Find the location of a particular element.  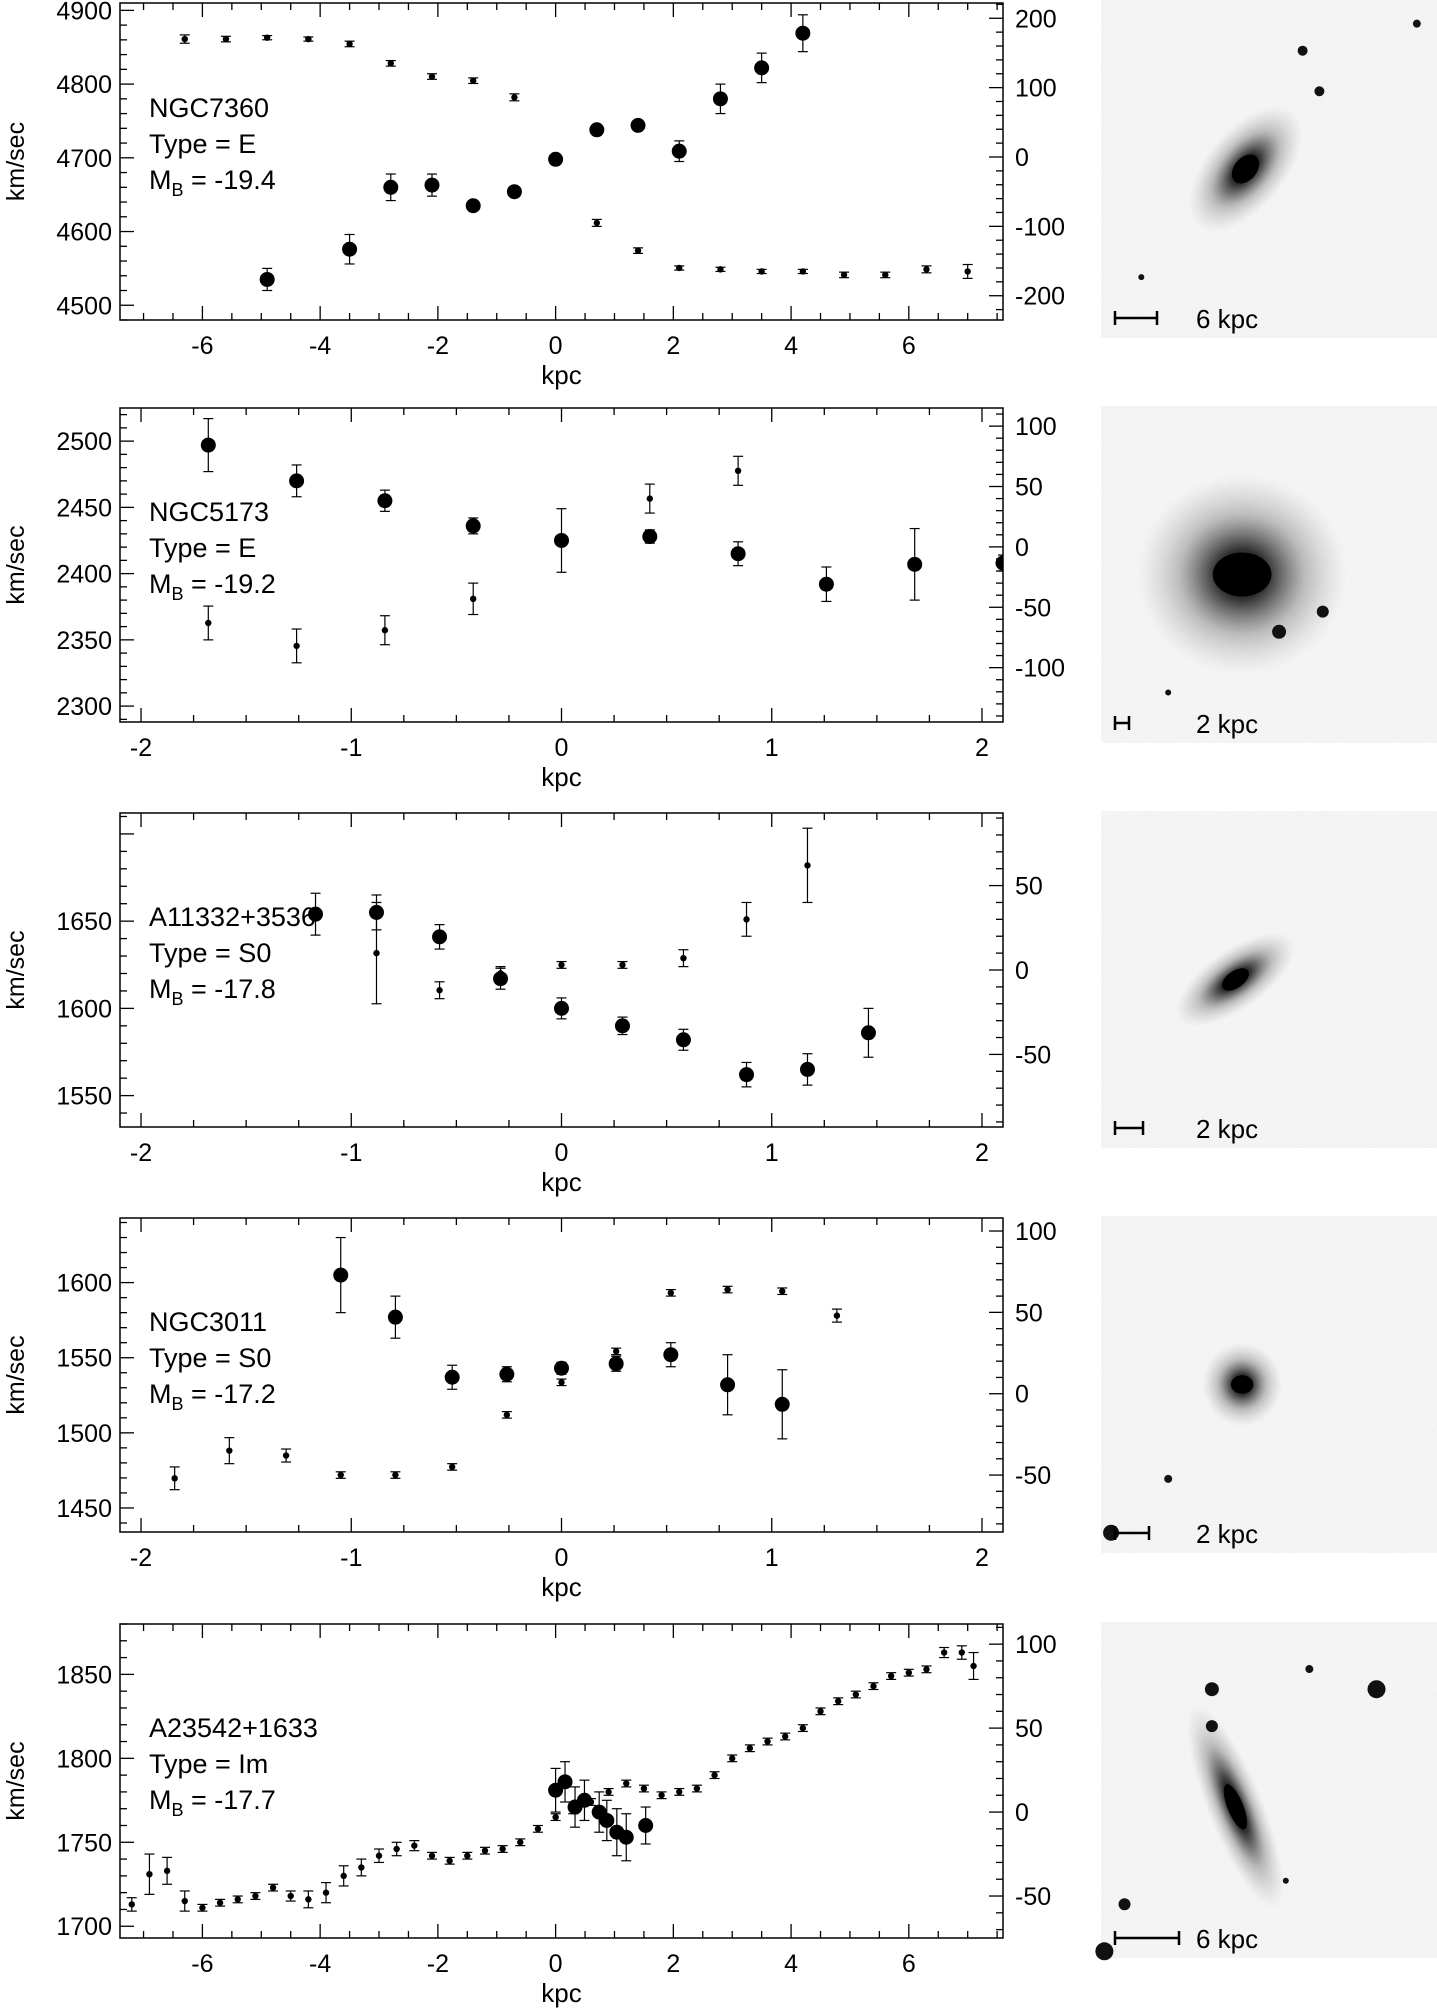

galaxy-magnitude-label: MB = -17.8 is located at coordinates (212, 991).